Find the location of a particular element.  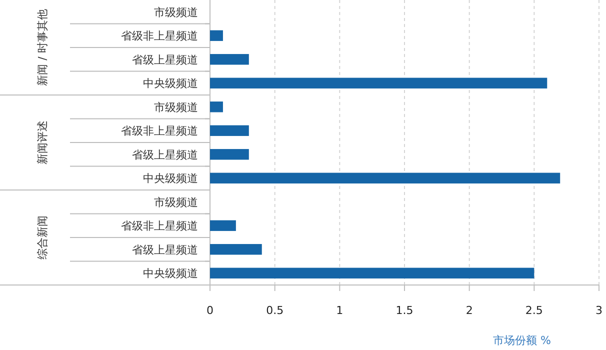

text: 综合新闻 is located at coordinates (42, 238).